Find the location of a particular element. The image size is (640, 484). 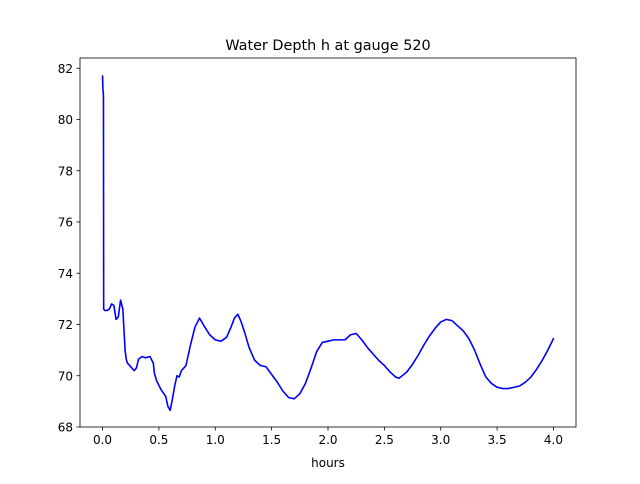

y-tick-label: 70 is located at coordinates (65, 376).